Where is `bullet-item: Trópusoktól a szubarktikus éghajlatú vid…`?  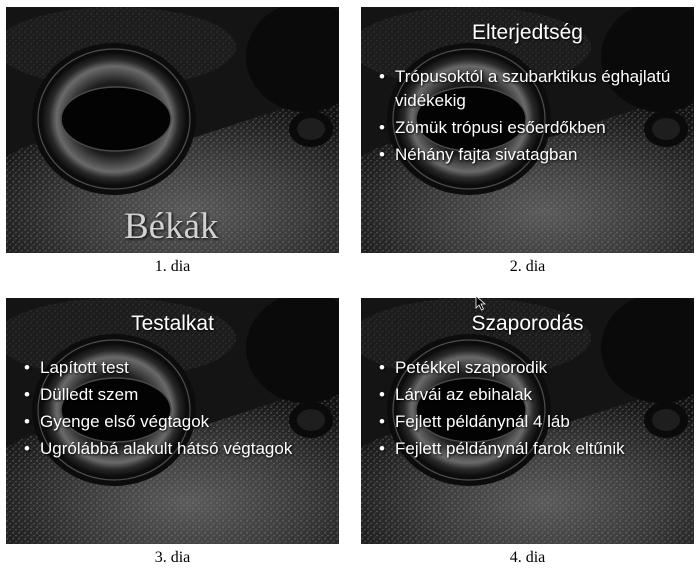 bullet-item: Trópusoktól a szubarktikus éghajlatú vid… is located at coordinates (529, 89).